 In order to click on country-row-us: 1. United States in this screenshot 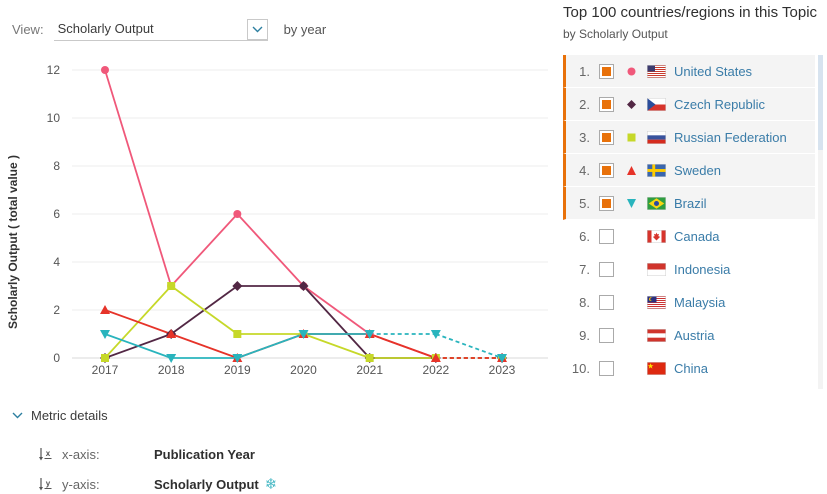, I will do `click(689, 71)`.